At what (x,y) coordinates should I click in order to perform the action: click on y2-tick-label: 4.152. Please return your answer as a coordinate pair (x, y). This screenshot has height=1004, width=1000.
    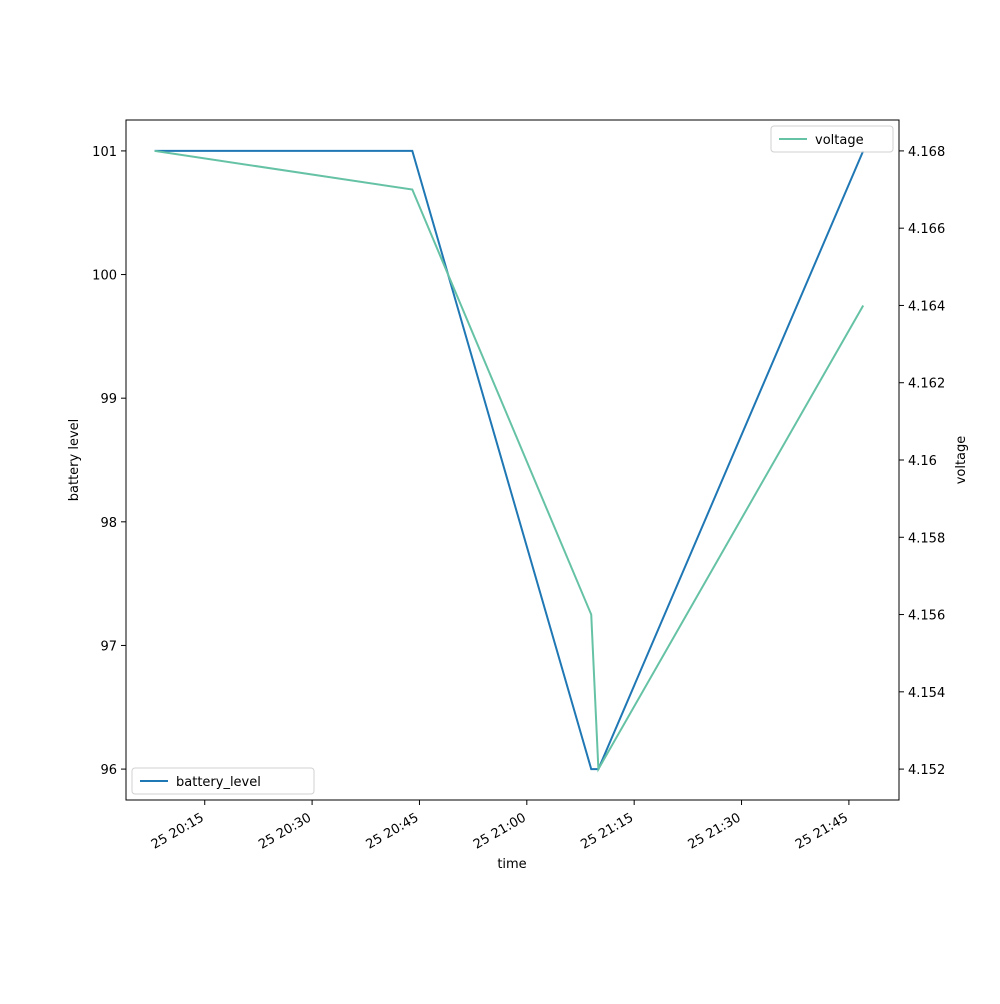
    Looking at the image, I should click on (926, 770).